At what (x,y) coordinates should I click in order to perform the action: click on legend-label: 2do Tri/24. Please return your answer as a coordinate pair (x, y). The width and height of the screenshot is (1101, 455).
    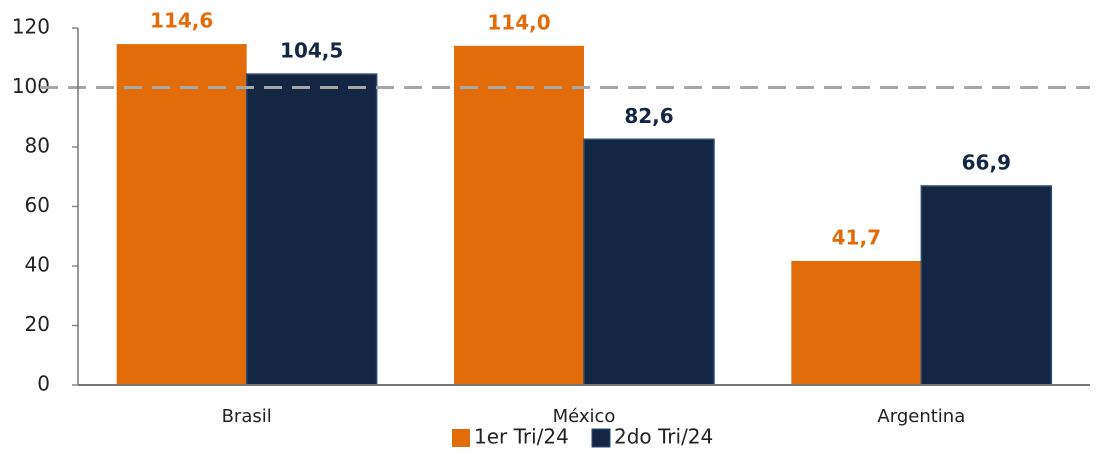
    Looking at the image, I should click on (663, 437).